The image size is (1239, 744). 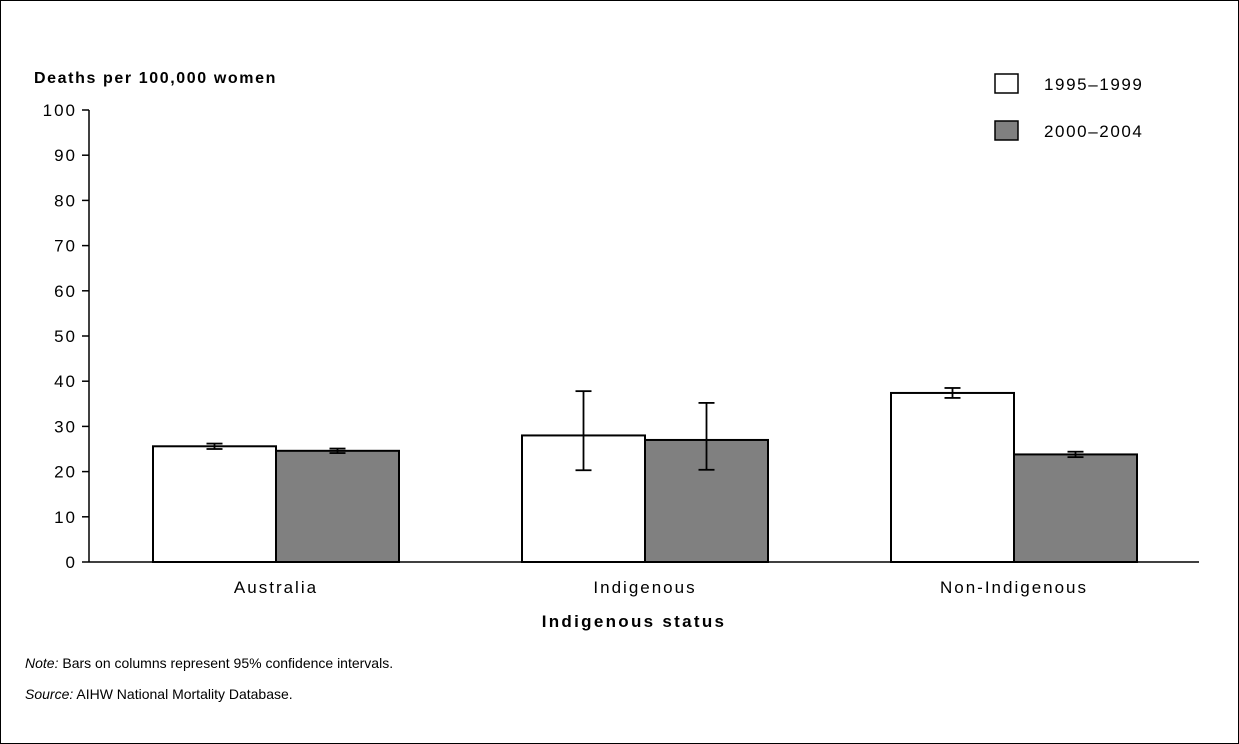 I want to click on y-tick-label: 100, so click(x=60, y=110).